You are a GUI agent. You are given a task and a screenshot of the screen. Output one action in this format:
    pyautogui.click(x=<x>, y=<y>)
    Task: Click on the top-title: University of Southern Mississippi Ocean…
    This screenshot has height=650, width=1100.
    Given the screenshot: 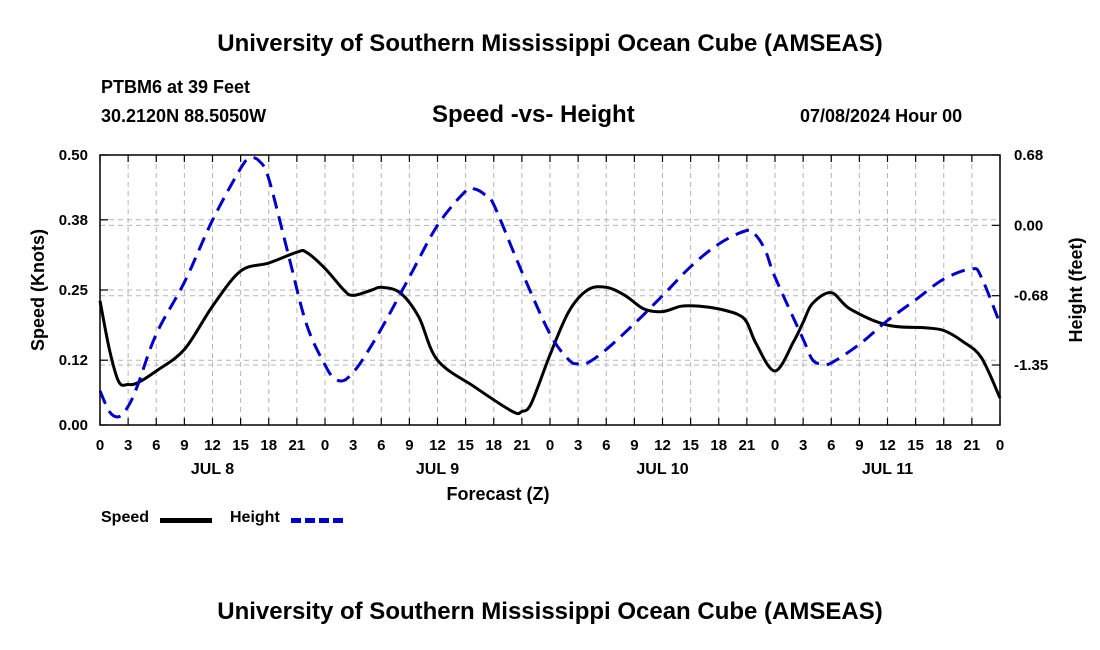 What is the action you would take?
    pyautogui.click(x=550, y=43)
    